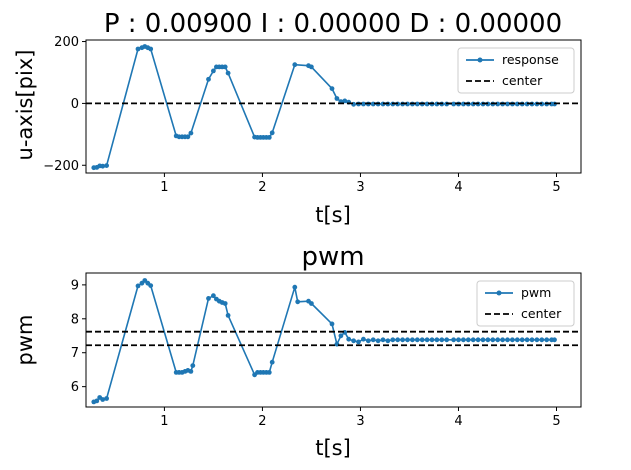 This screenshot has height=470, width=631. Describe the element at coordinates (360, 187) in the screenshot. I see `top-x-tick-label: 3` at that location.